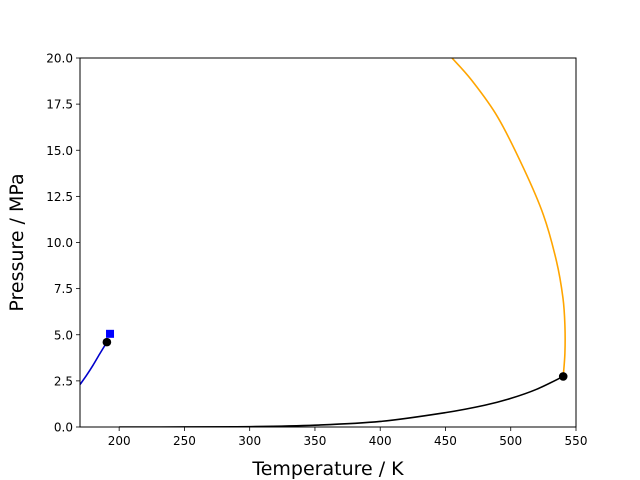  I want to click on y-tick-label-7: 17.5, so click(59, 105).